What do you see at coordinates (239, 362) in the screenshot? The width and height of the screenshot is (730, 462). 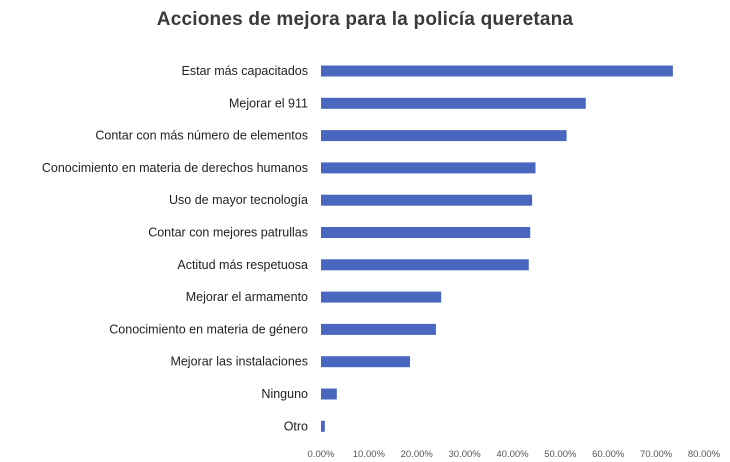 I see `category-label: Mejorar las instalaciones` at bounding box center [239, 362].